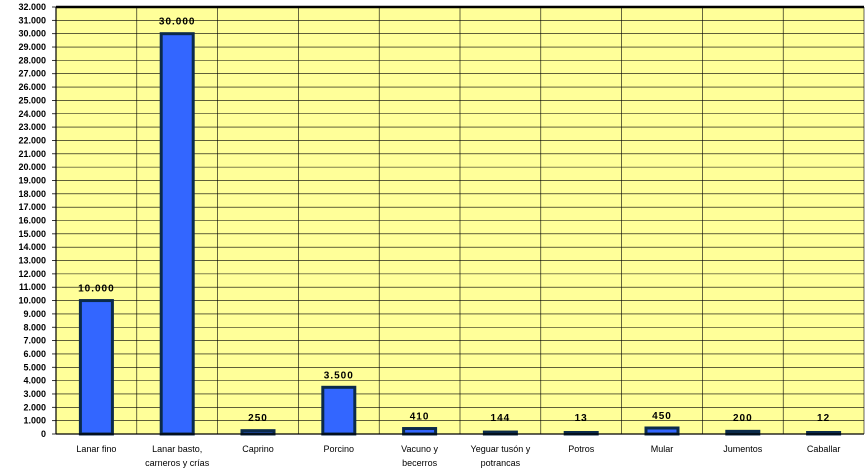 The image size is (866, 470). Describe the element at coordinates (824, 449) in the screenshot. I see `category-label: Caballar` at that location.